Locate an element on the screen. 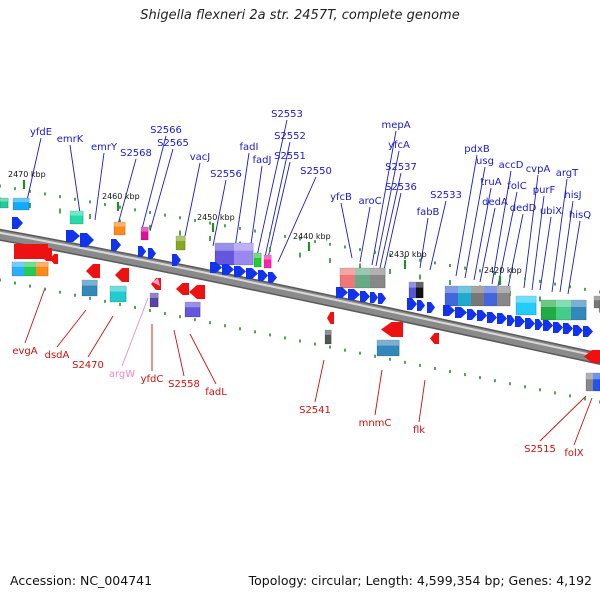  gene-label-S2553: S2553 is located at coordinates (287, 114).